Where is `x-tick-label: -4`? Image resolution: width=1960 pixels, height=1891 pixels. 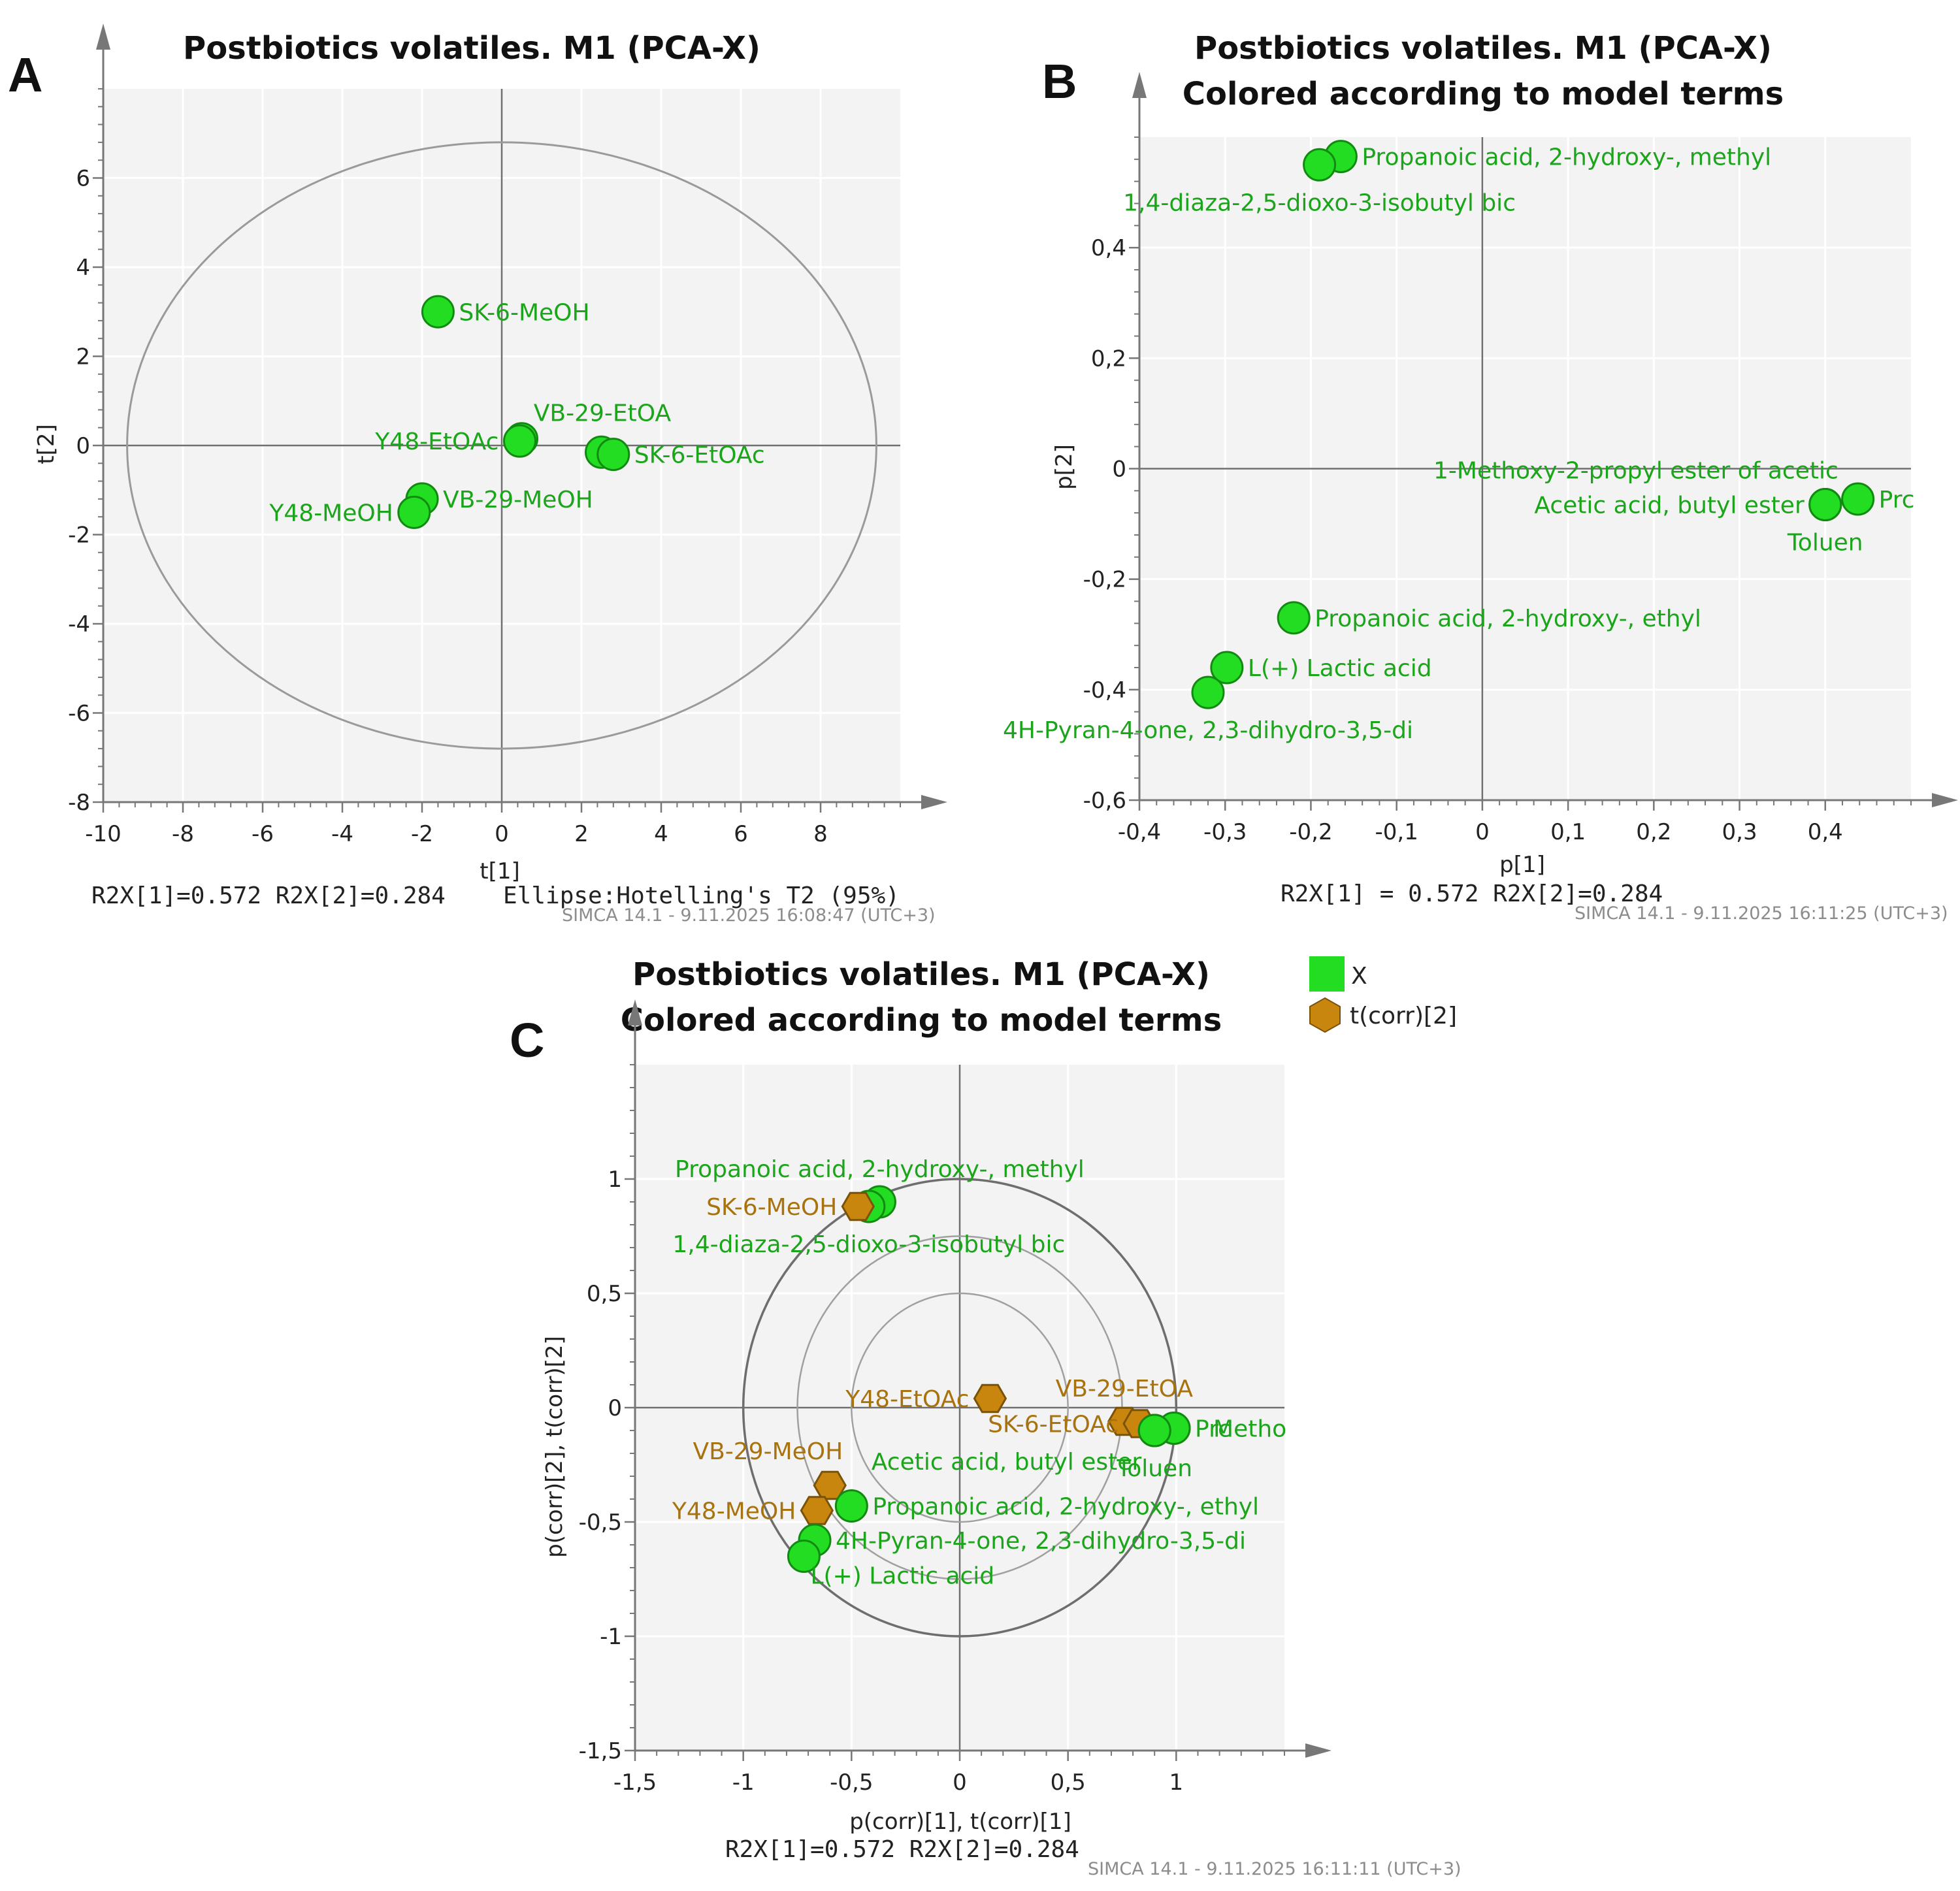 x-tick-label: -4 is located at coordinates (342, 834).